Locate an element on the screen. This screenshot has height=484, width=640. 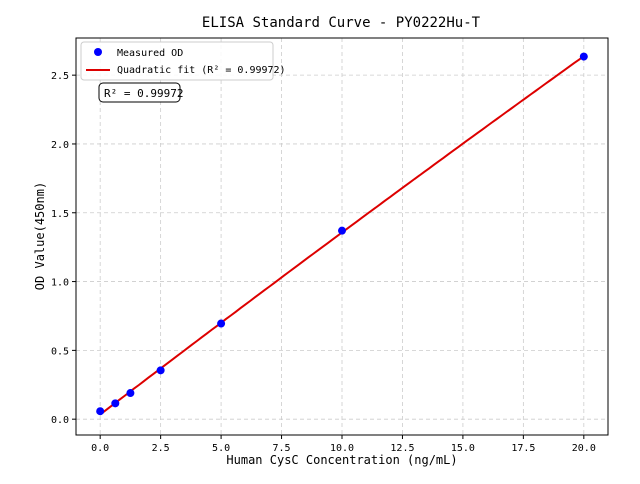
y-tick-label: 2.0 is located at coordinates (60, 145).